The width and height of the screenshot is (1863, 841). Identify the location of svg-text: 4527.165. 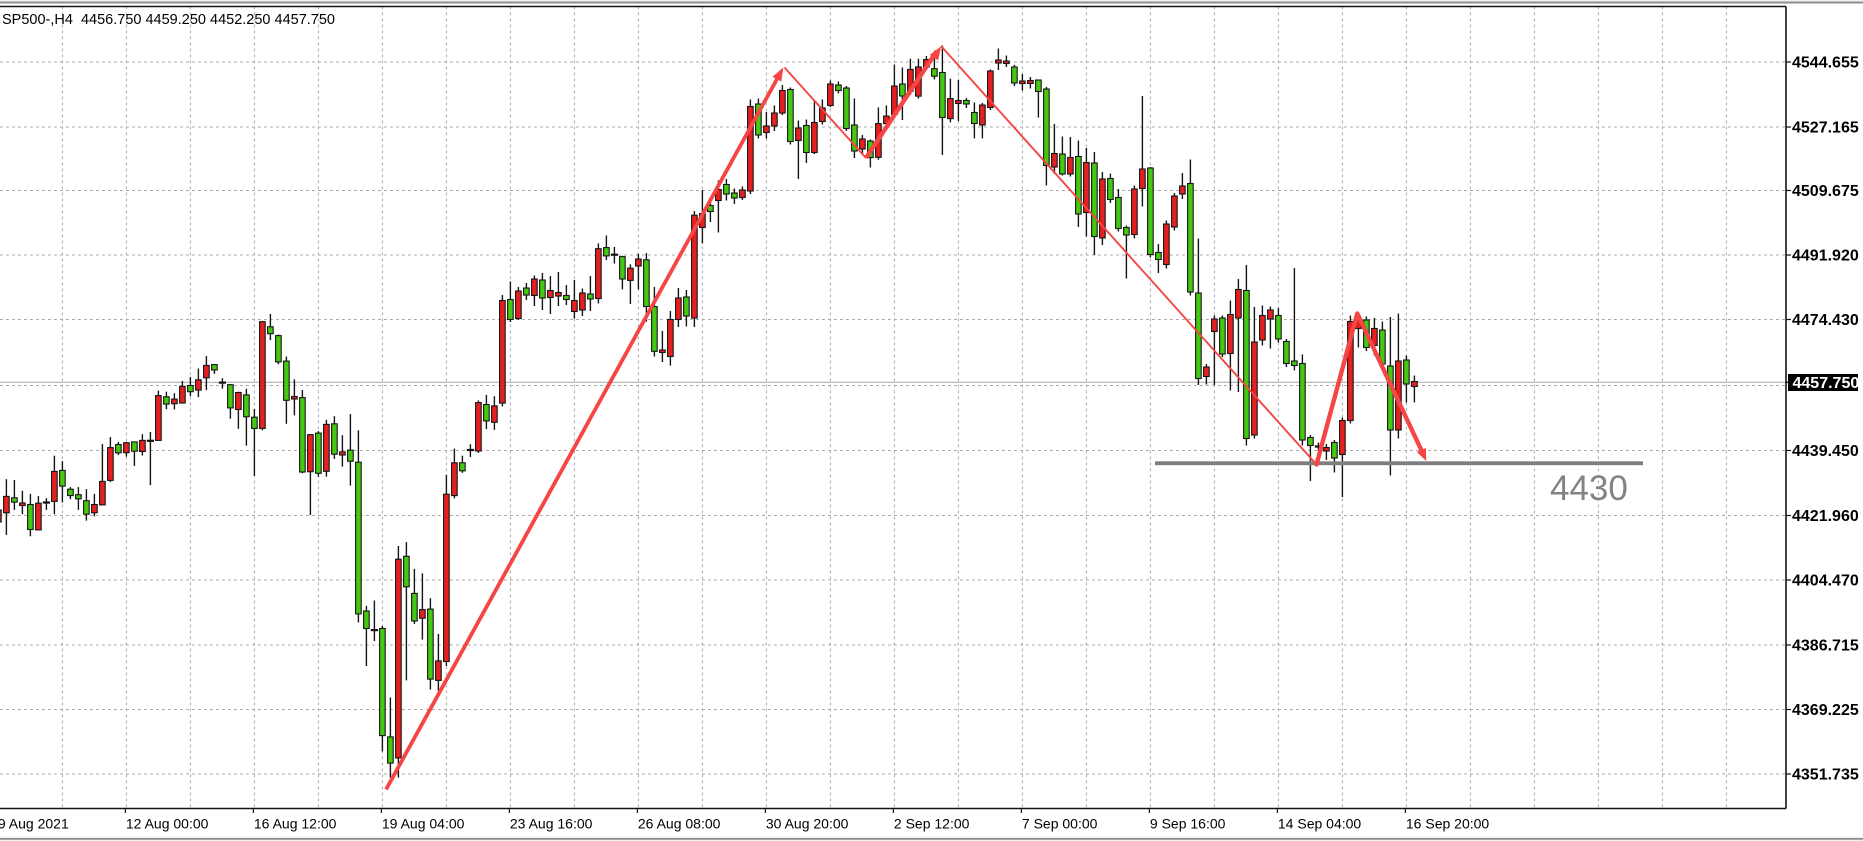
(1825, 128).